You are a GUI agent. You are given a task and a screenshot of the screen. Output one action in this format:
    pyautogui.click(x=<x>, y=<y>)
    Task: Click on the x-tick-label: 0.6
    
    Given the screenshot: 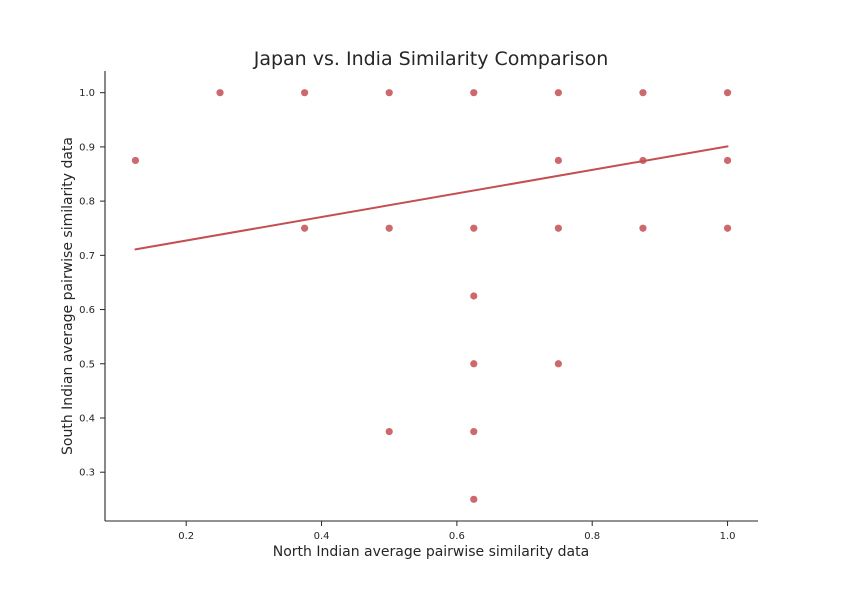 What is the action you would take?
    pyautogui.click(x=457, y=536)
    